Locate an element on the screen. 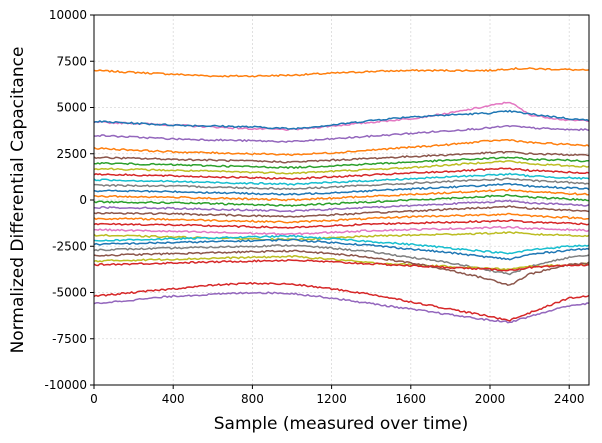  x-tick-label: 400 is located at coordinates (173, 399).